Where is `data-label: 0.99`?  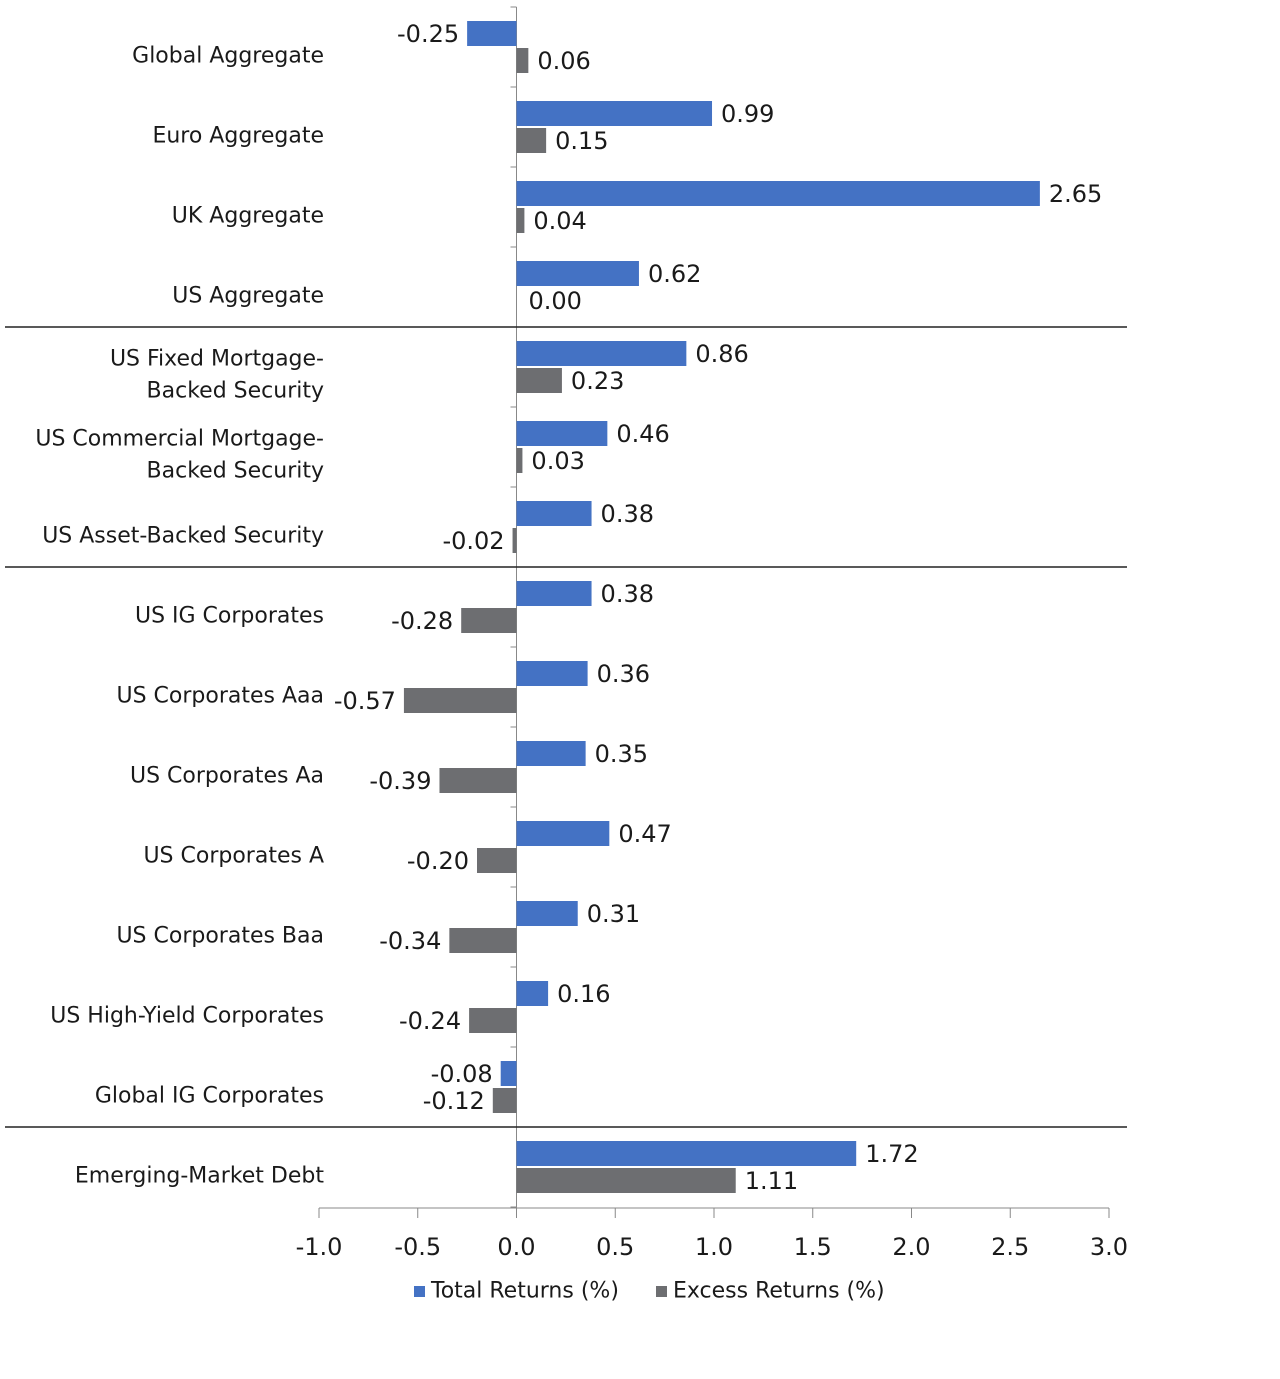 data-label: 0.99 is located at coordinates (747, 114).